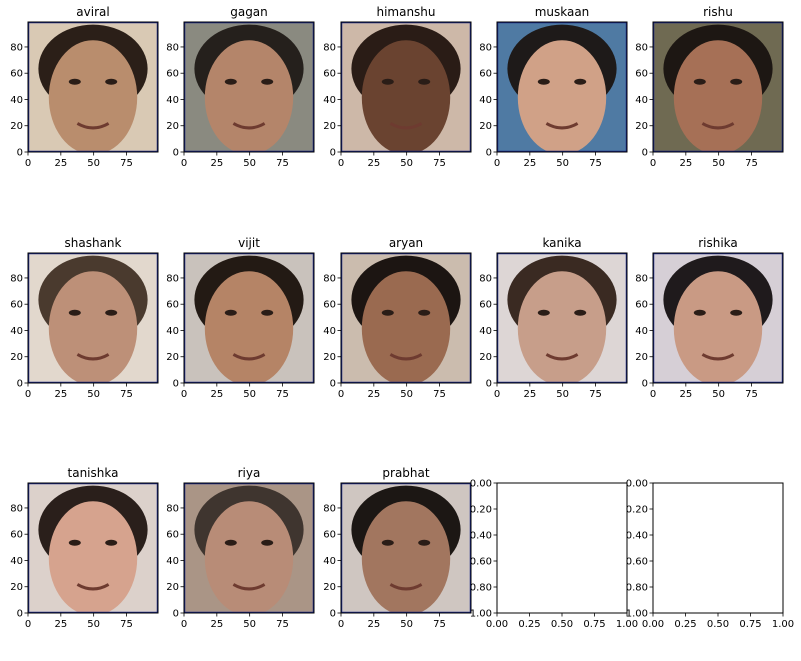 This screenshot has height=661, width=801. I want to click on panel-title: muskaan, so click(562, 12).